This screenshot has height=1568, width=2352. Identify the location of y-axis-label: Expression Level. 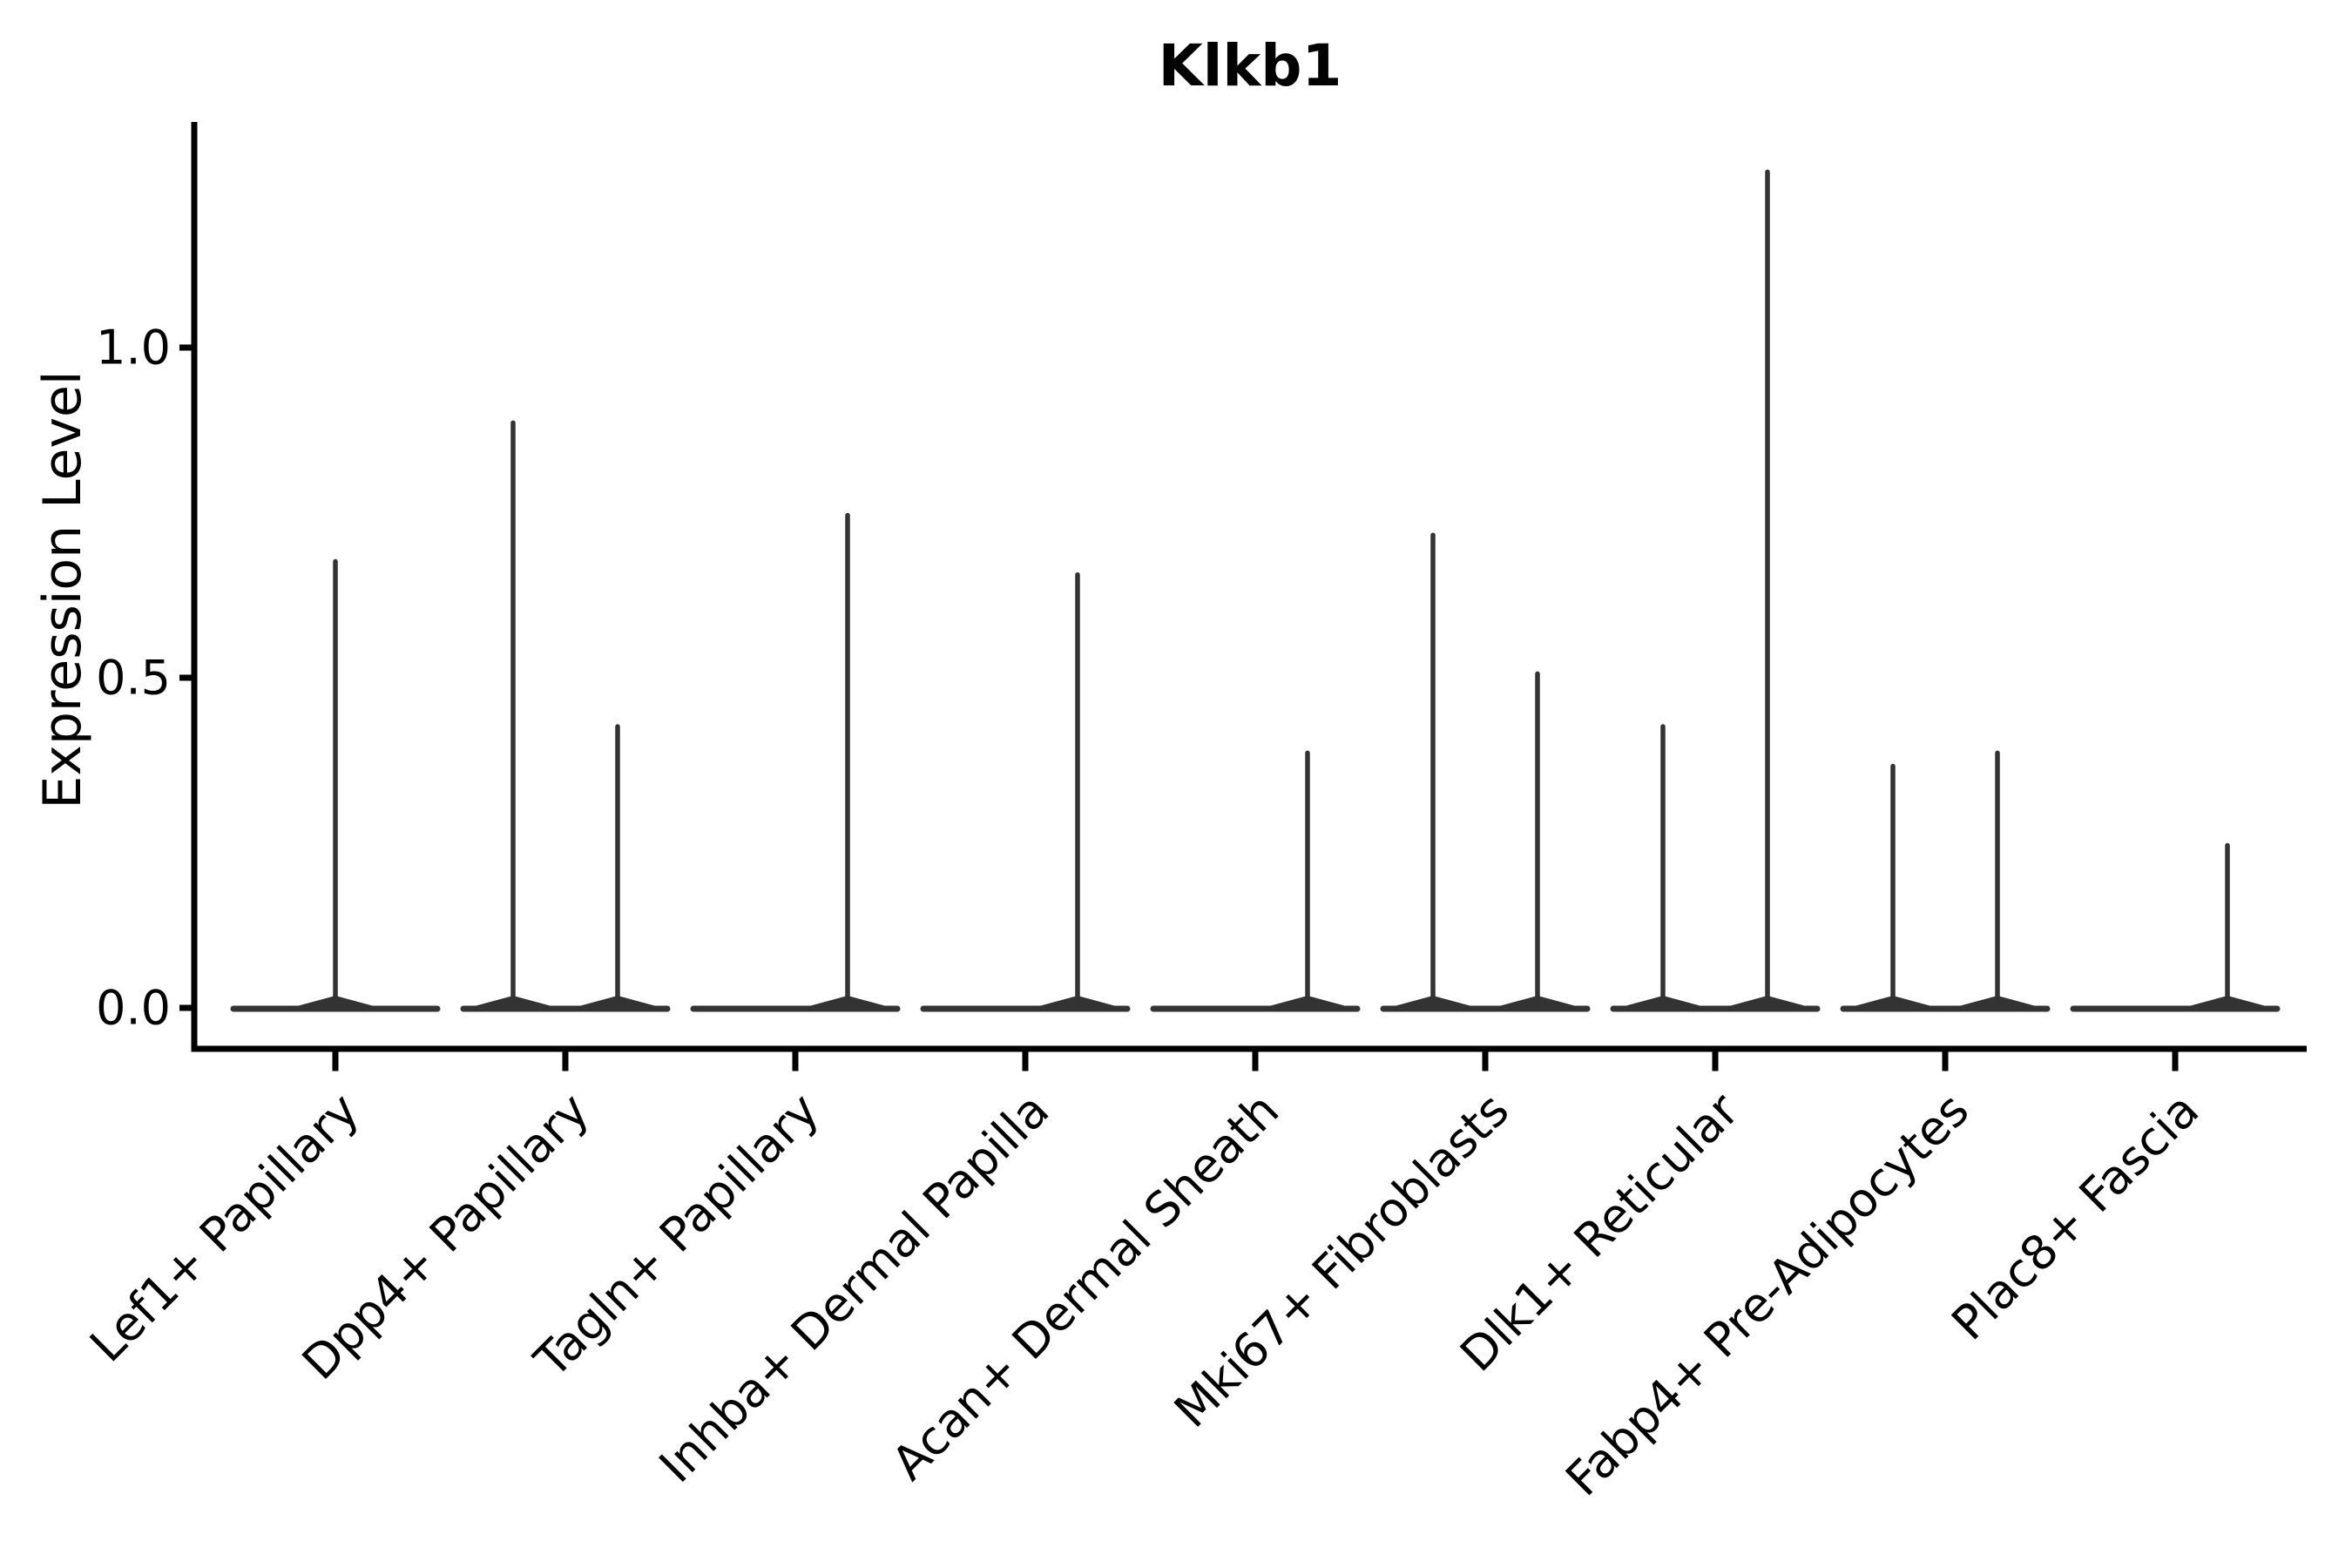
(62, 589).